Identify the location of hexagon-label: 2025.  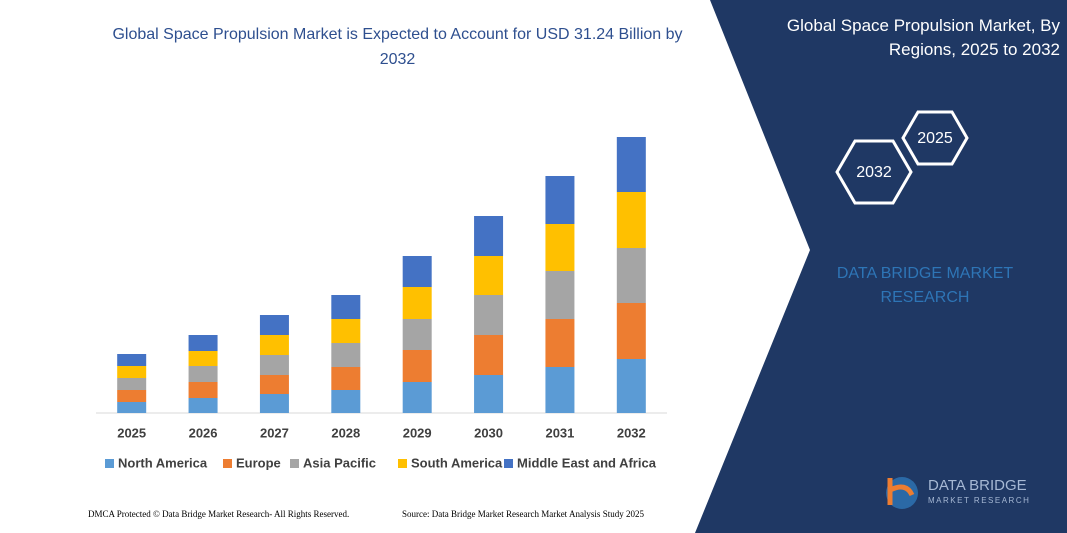
(935, 138).